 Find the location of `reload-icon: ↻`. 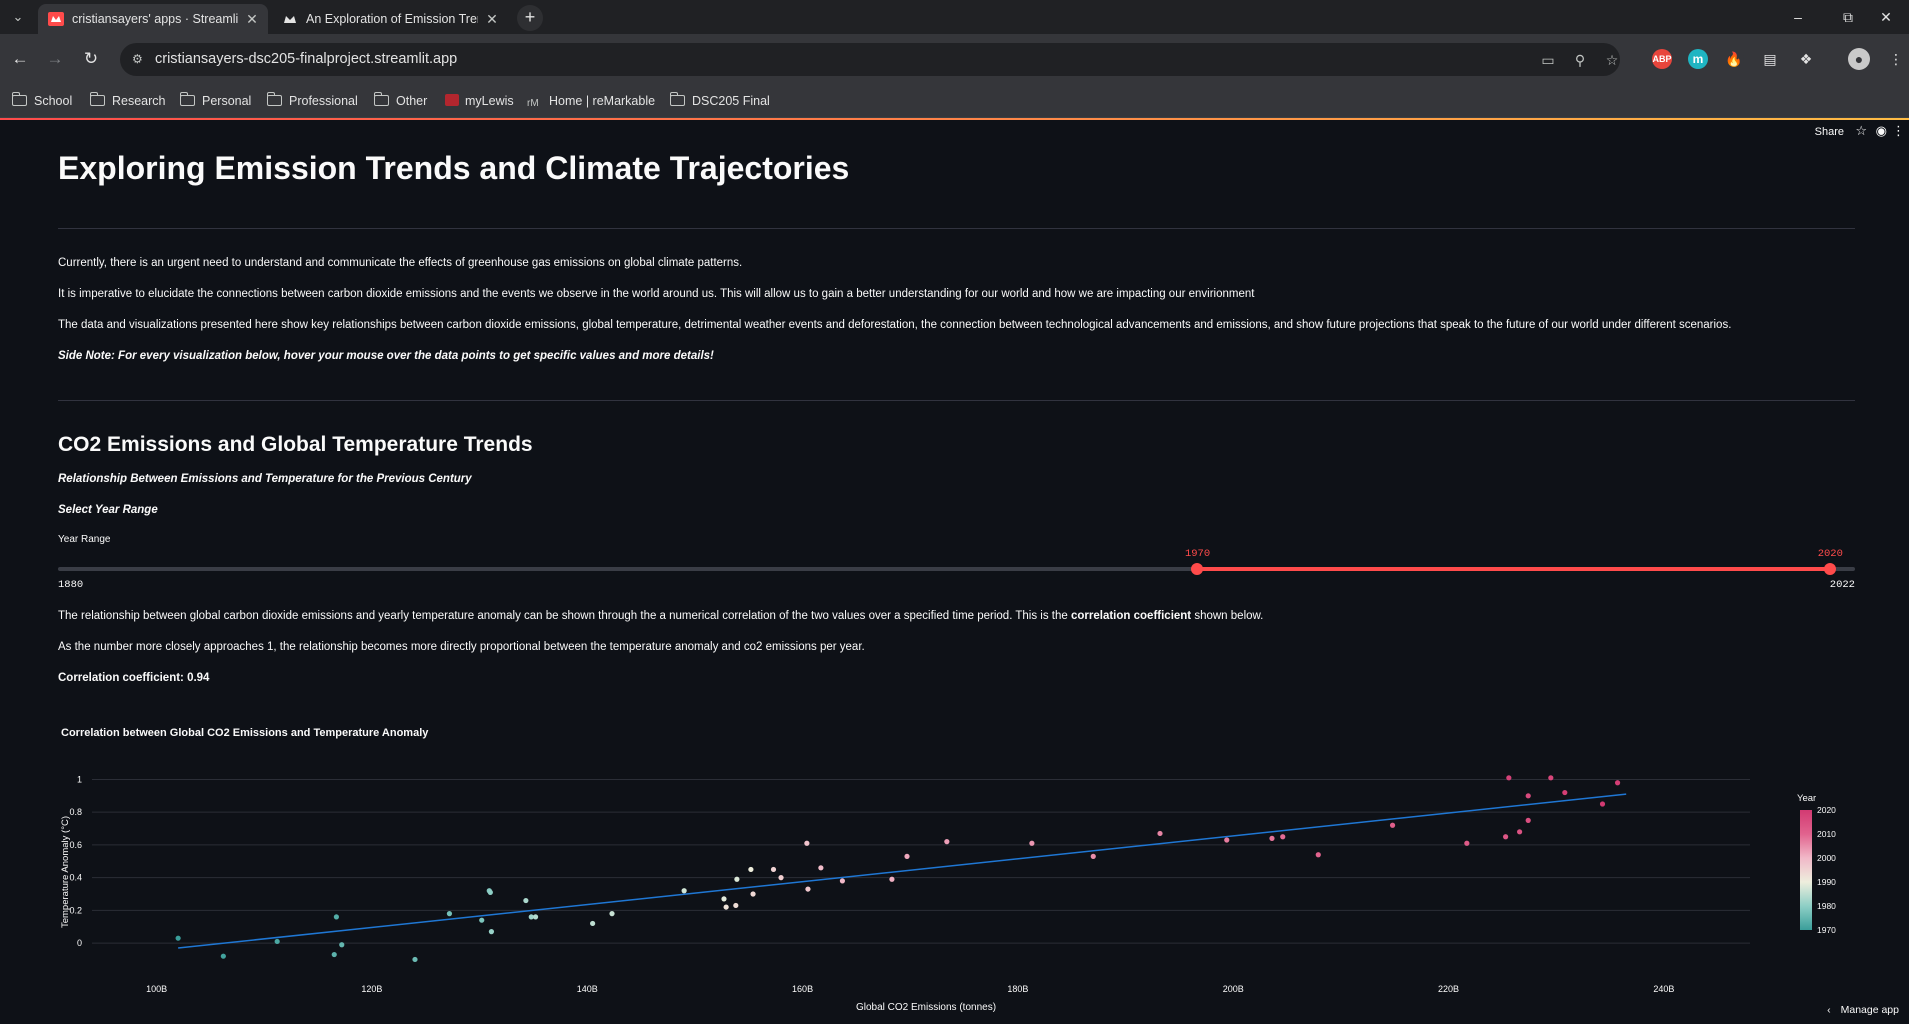

reload-icon: ↻ is located at coordinates (91, 59).